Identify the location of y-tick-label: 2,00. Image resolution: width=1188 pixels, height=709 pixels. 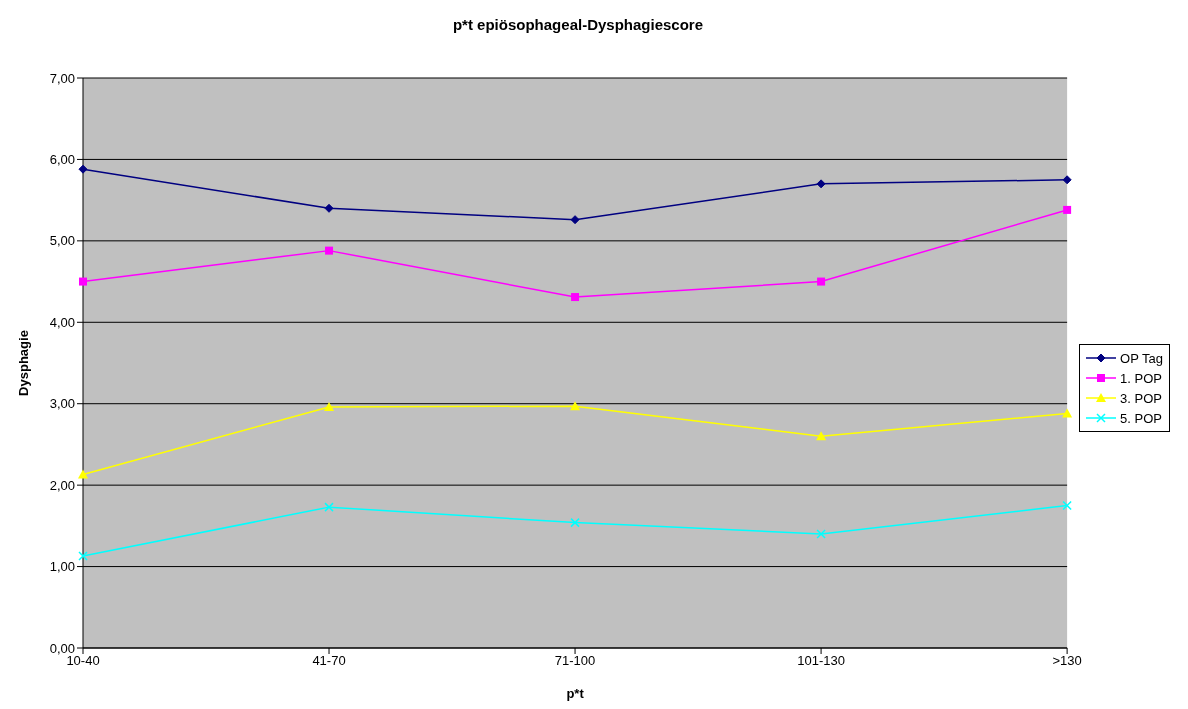
(62, 485).